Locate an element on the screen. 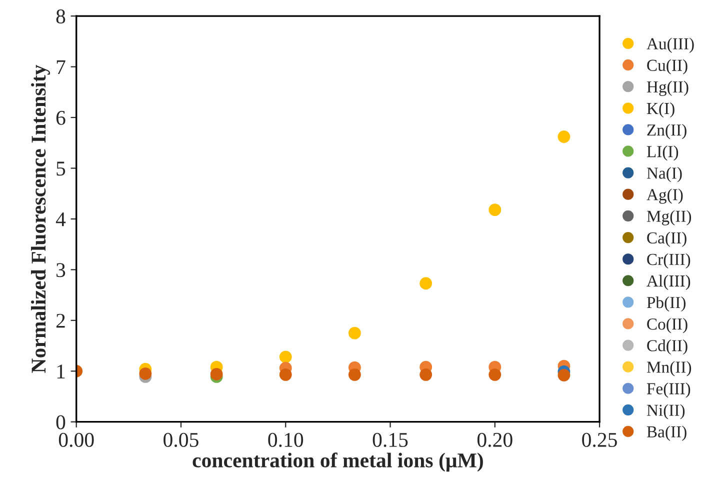 The image size is (707, 486). legend-label: K(I) is located at coordinates (660, 110).